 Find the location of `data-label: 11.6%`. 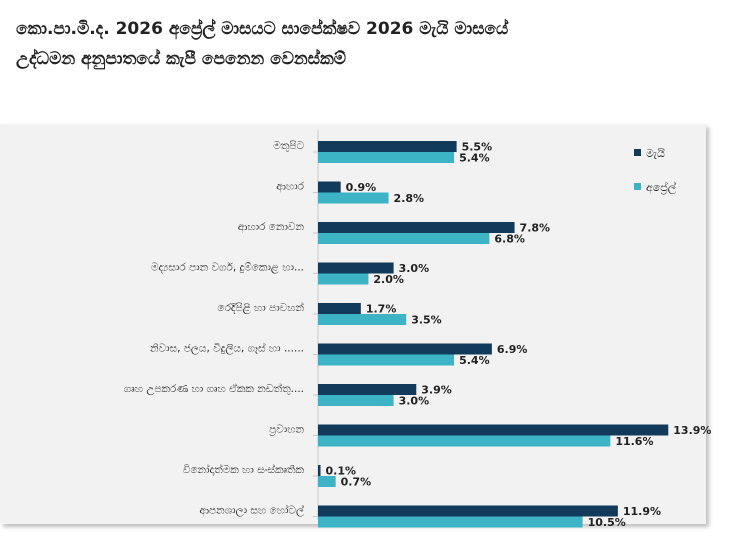

data-label: 11.6% is located at coordinates (634, 441).